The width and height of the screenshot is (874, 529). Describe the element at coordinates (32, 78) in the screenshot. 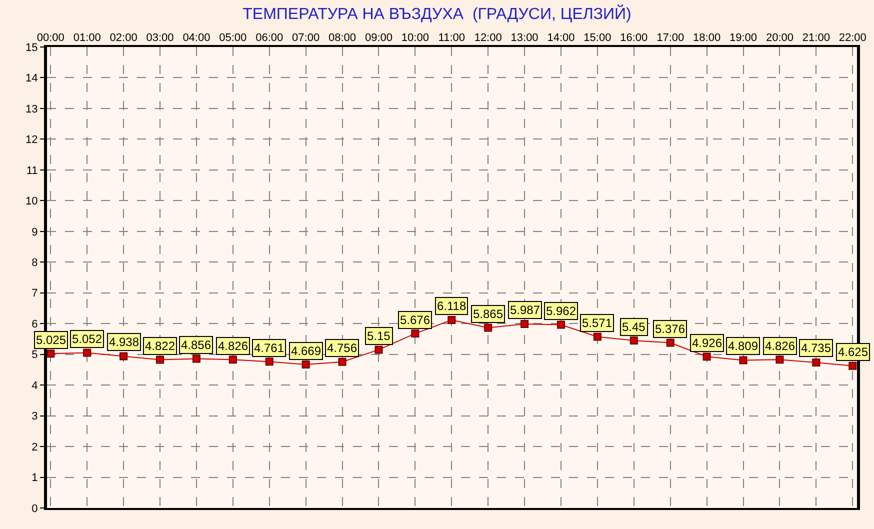

I see `y-tick-label: 14` at that location.